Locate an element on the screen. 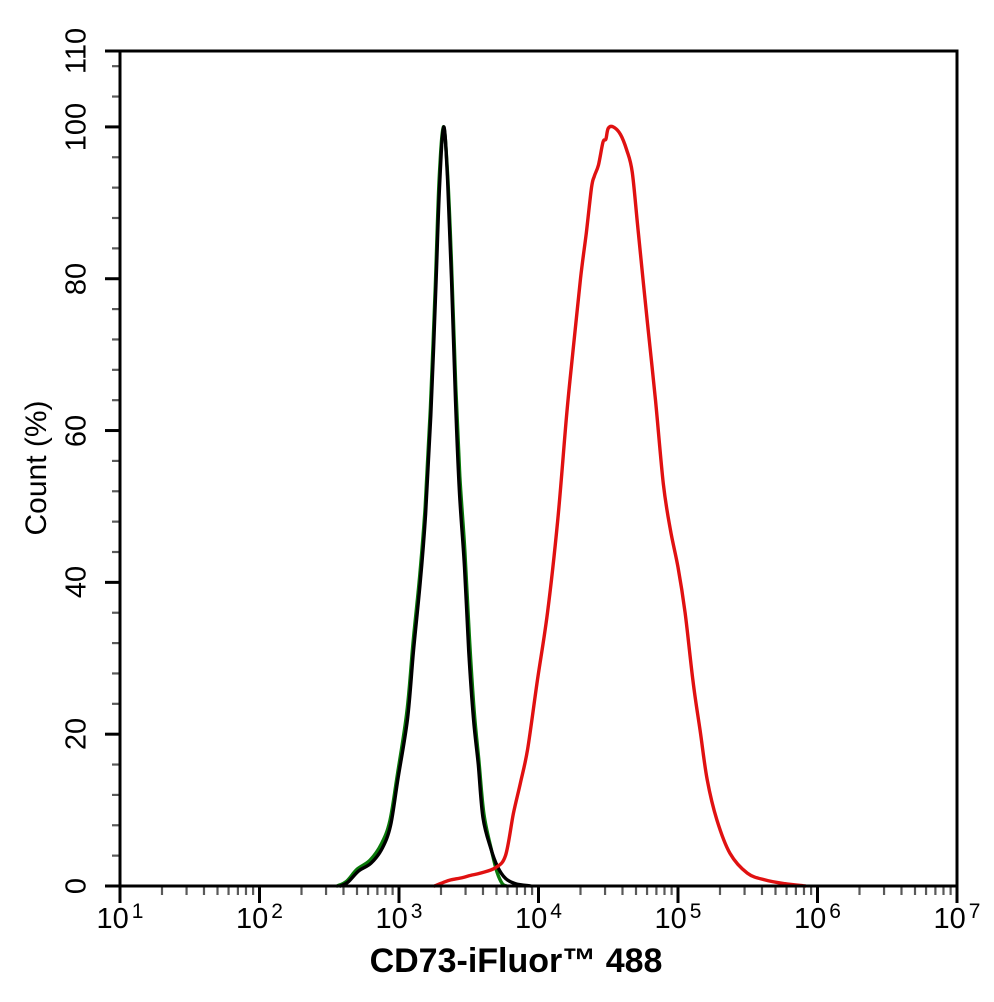  x-axis-tick-label: 10 6 is located at coordinates (817, 917).